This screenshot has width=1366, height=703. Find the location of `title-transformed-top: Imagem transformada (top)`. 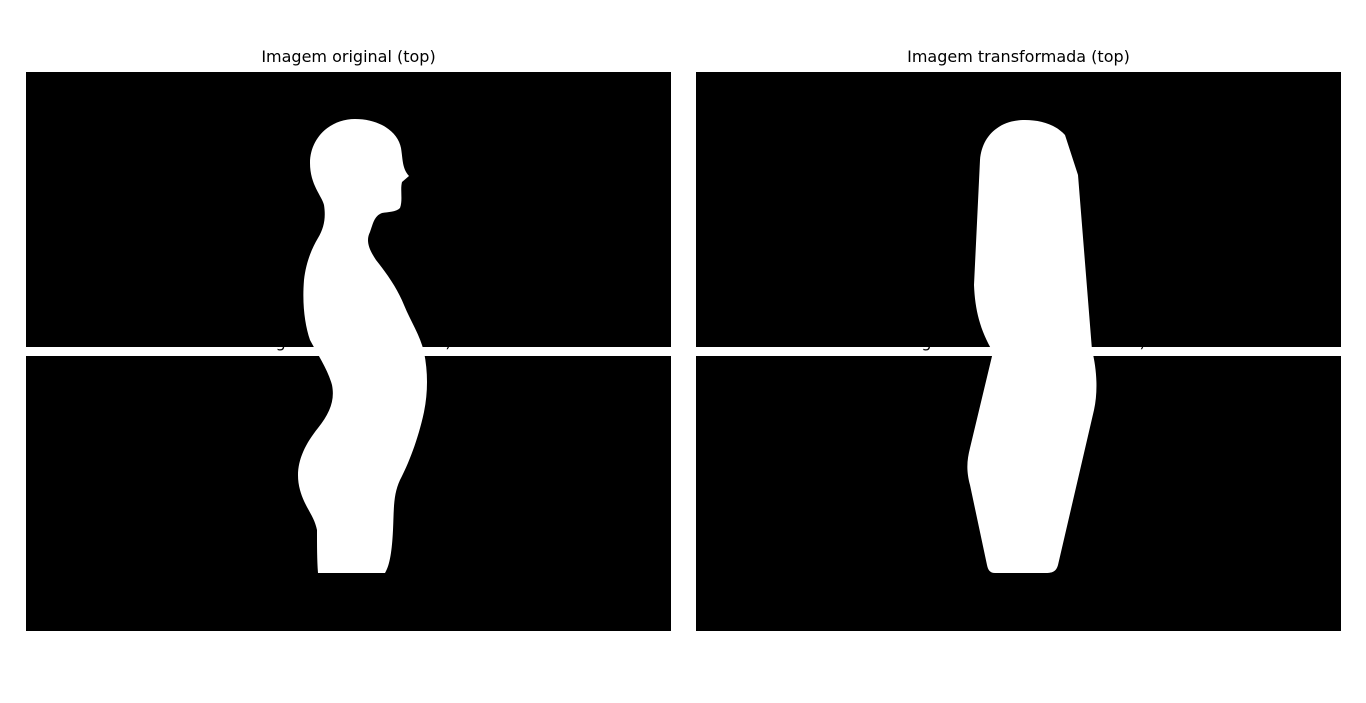

title-transformed-top: Imagem transformada (top) is located at coordinates (1018, 56).